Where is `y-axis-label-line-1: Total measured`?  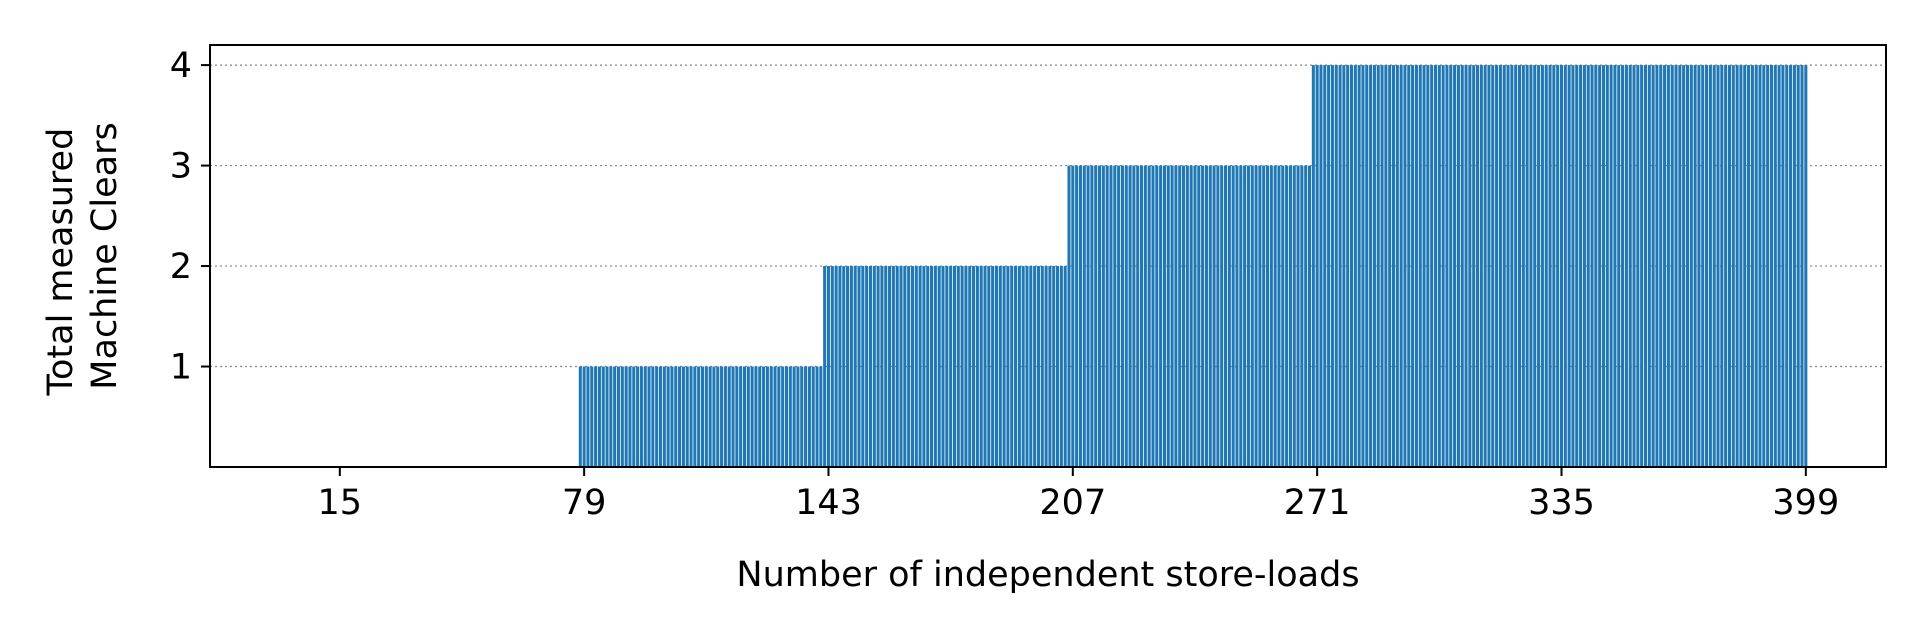
y-axis-label-line-1: Total measured is located at coordinates (61, 262).